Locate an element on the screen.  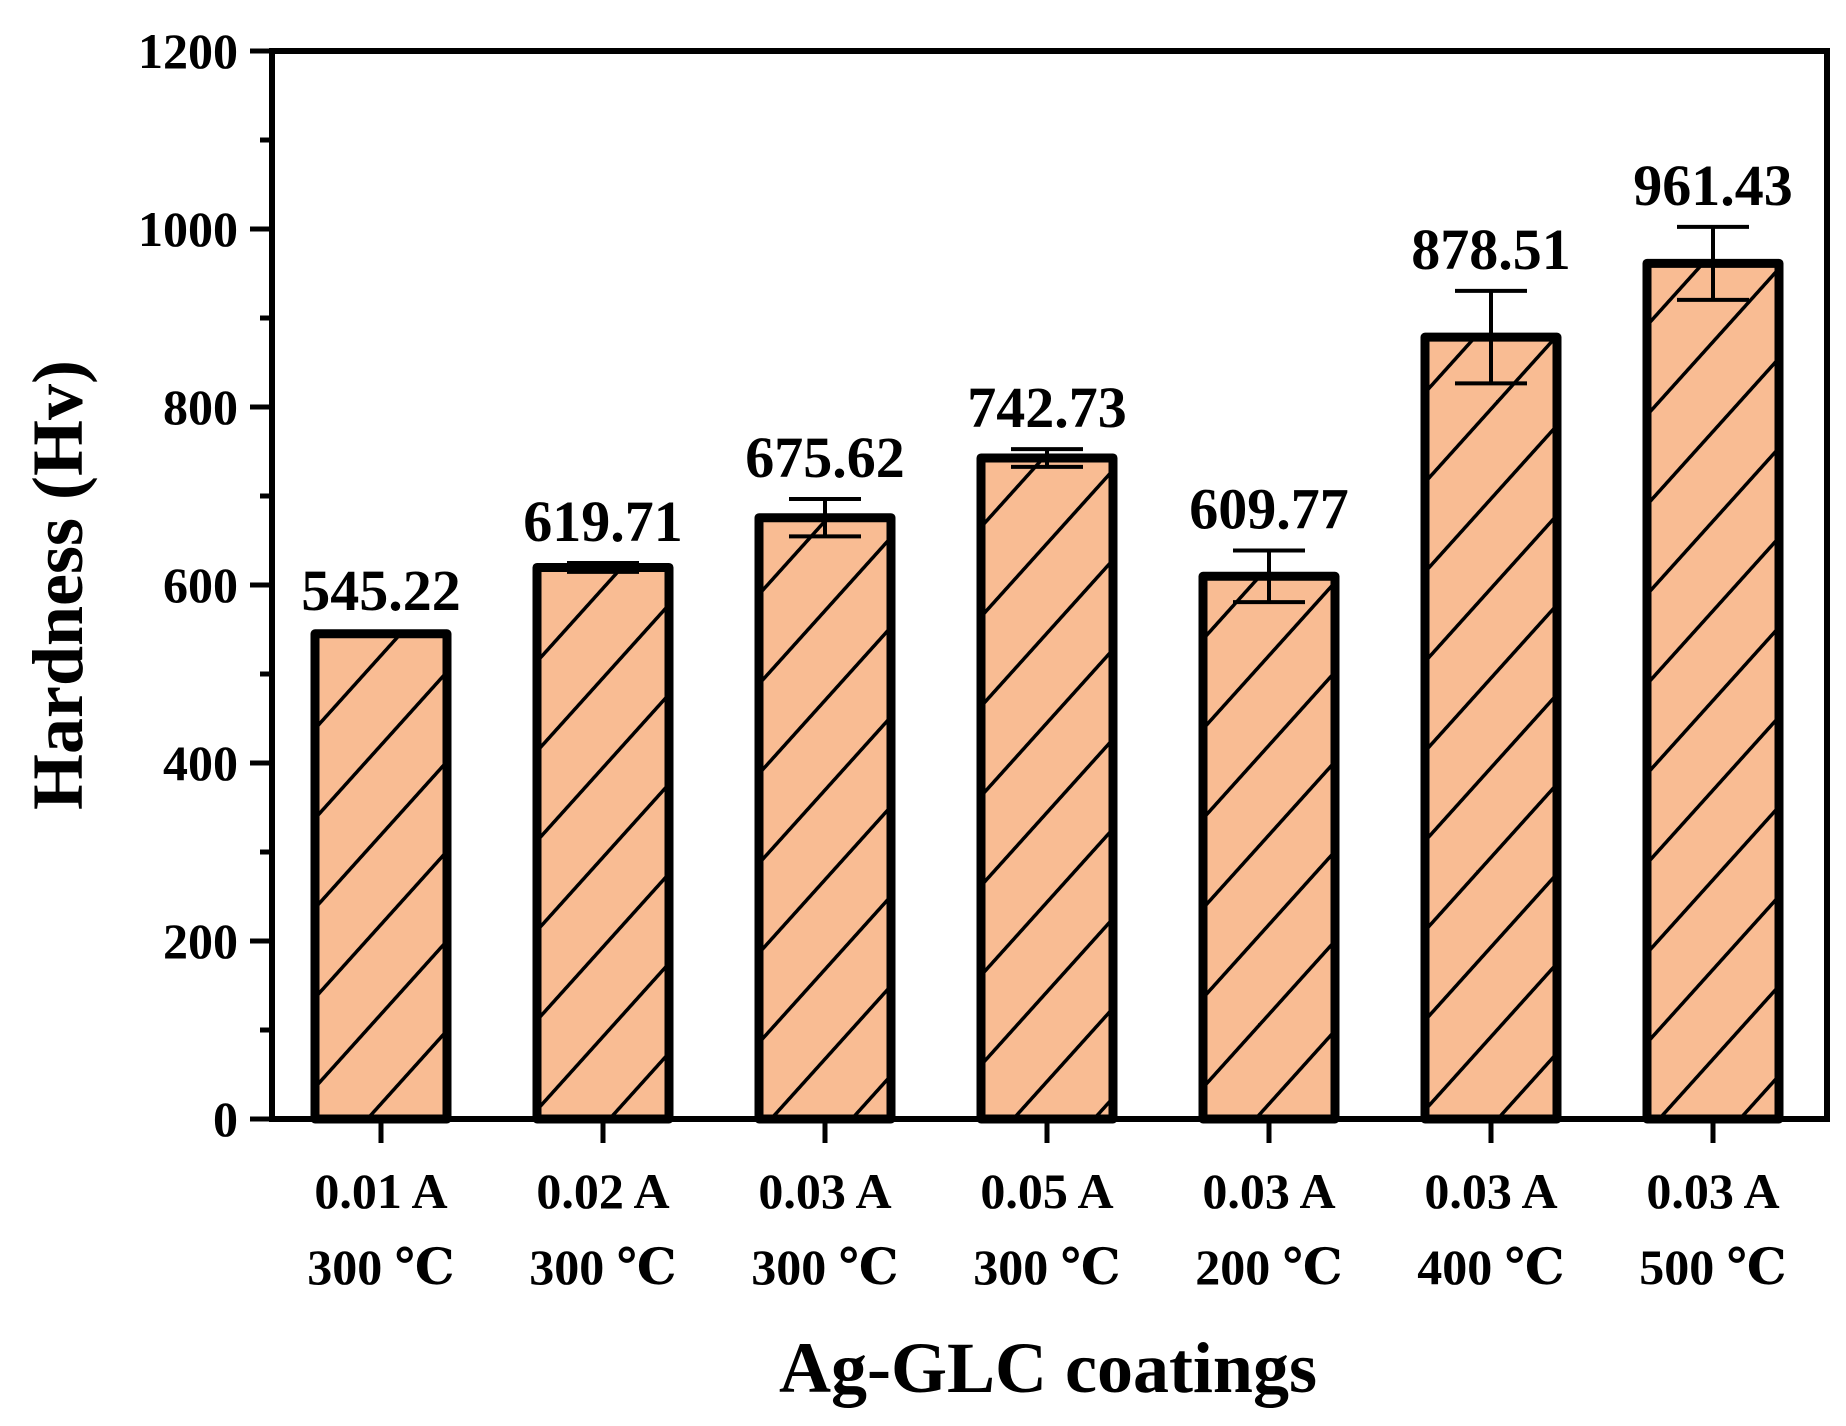
y-tick-label: 1200 is located at coordinates (188, 51).